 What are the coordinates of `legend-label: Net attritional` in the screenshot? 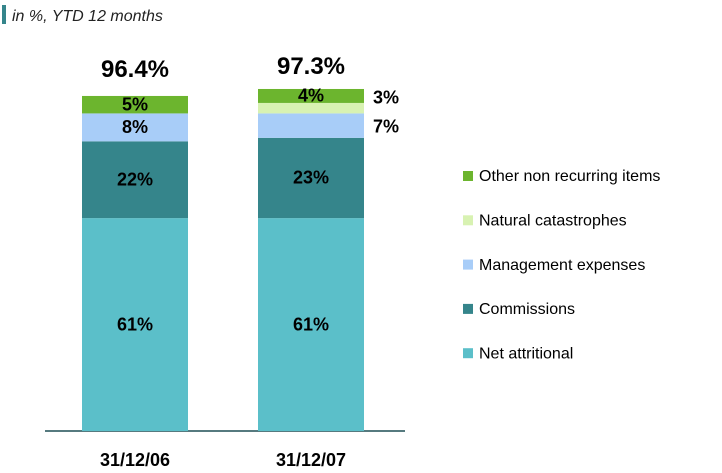 It's located at (526, 353).